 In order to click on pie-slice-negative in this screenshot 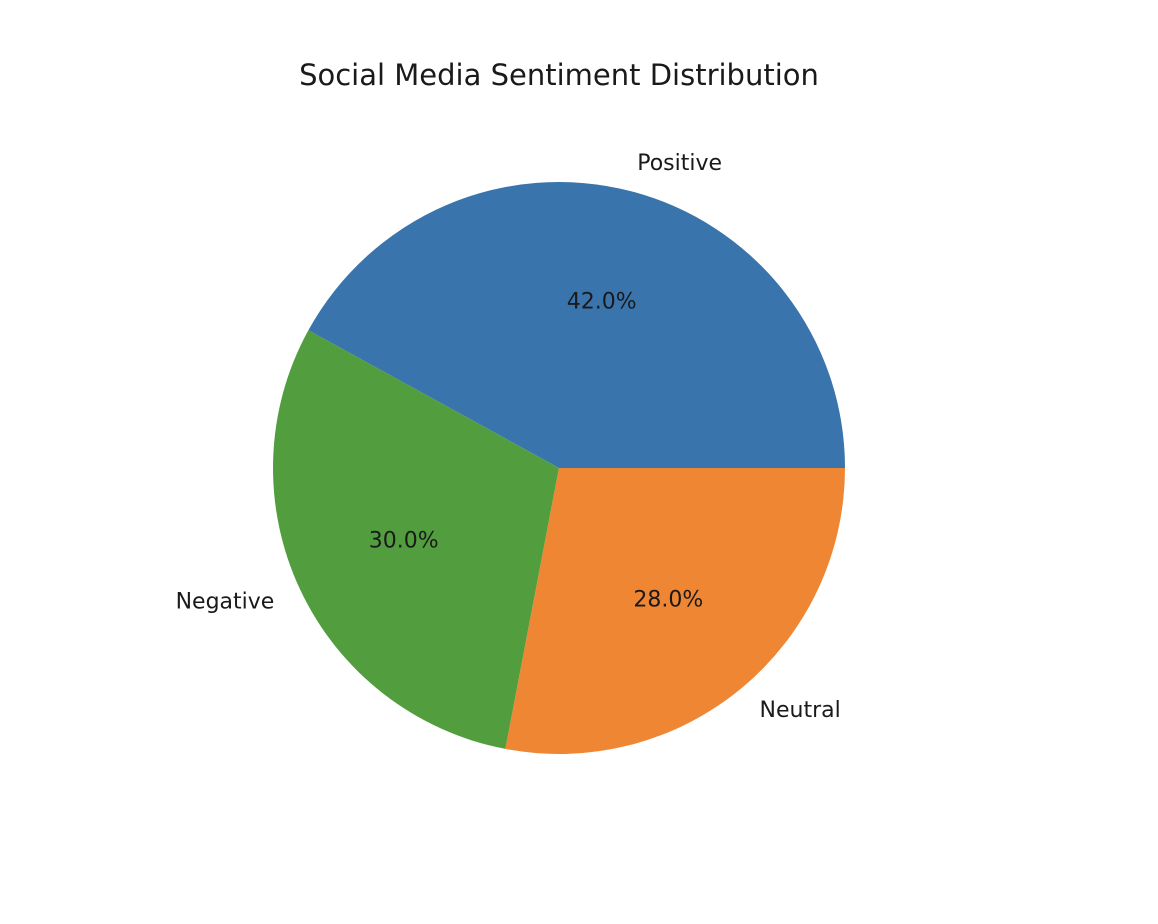, I will do `click(415, 539)`.